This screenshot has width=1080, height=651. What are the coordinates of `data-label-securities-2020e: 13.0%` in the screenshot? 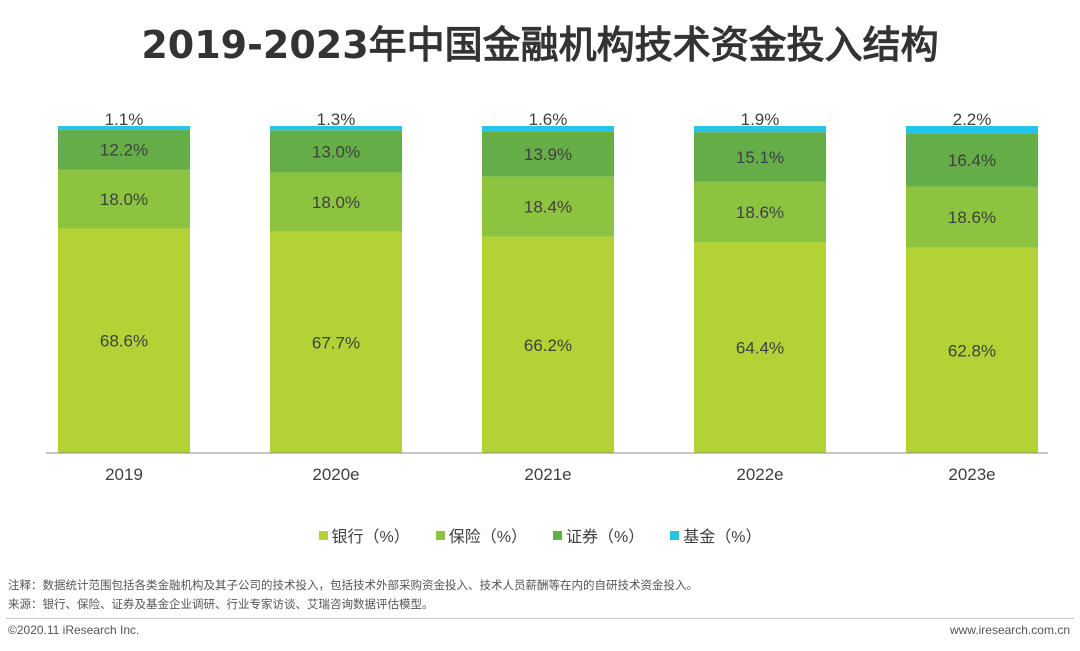 It's located at (336, 152).